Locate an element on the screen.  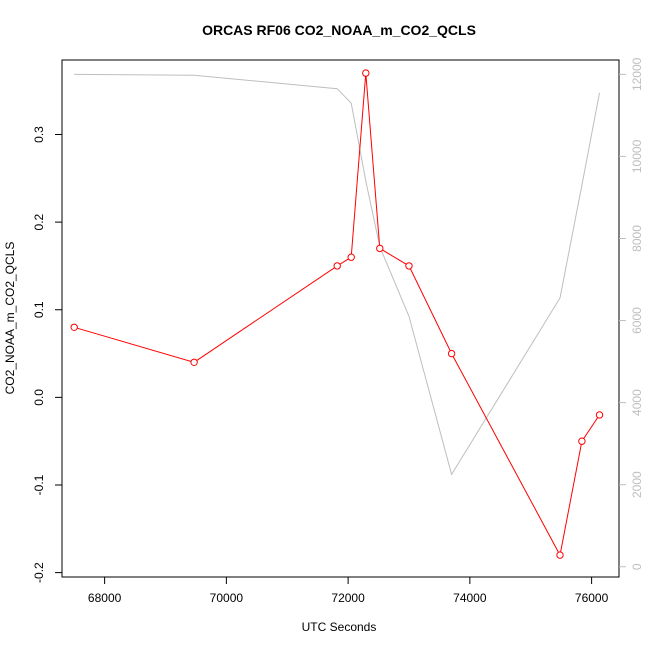
y2-tick-label-4: 8000 is located at coordinates (637, 238).